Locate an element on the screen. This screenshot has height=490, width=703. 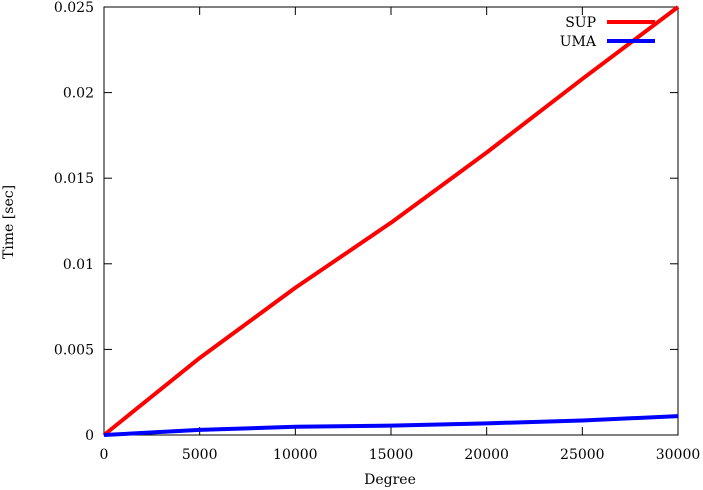
y-tick-label: 0.015 is located at coordinates (74, 179).